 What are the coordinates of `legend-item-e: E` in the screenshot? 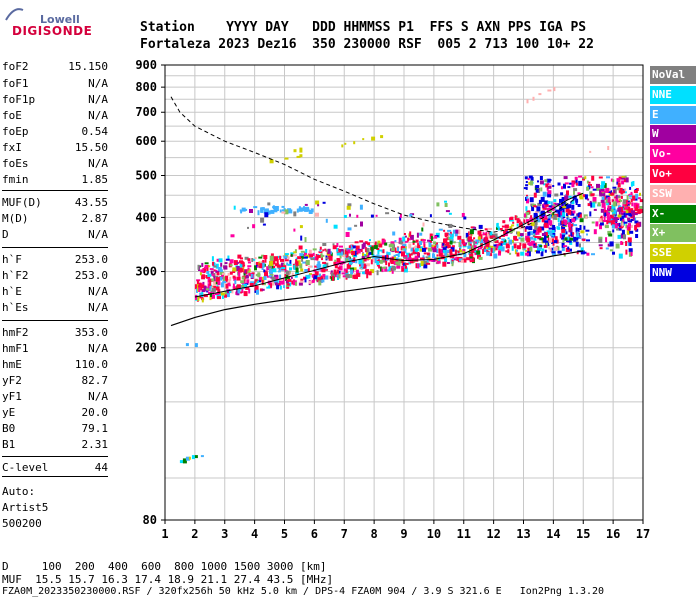 It's located at (673, 114).